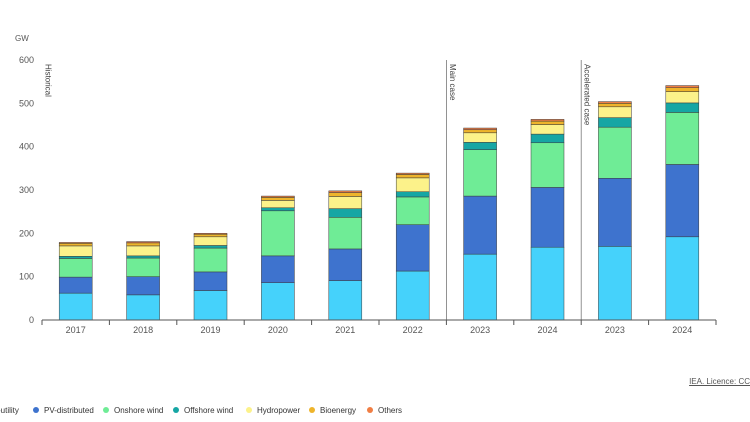  Describe the element at coordinates (31, 320) in the screenshot. I see `y-tick-label: 0` at that location.